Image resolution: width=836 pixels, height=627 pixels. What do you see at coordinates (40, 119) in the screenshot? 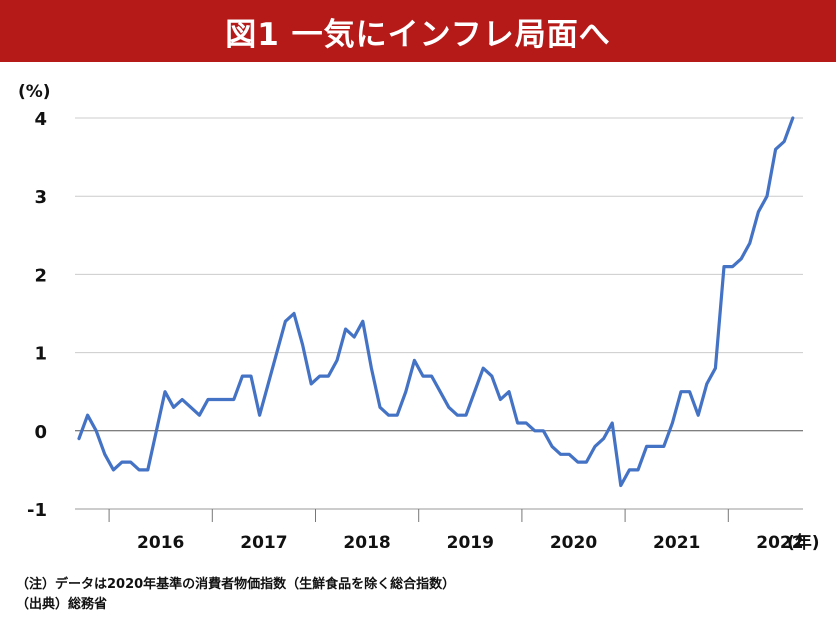
I see `y-tick-label: 4` at bounding box center [40, 119].